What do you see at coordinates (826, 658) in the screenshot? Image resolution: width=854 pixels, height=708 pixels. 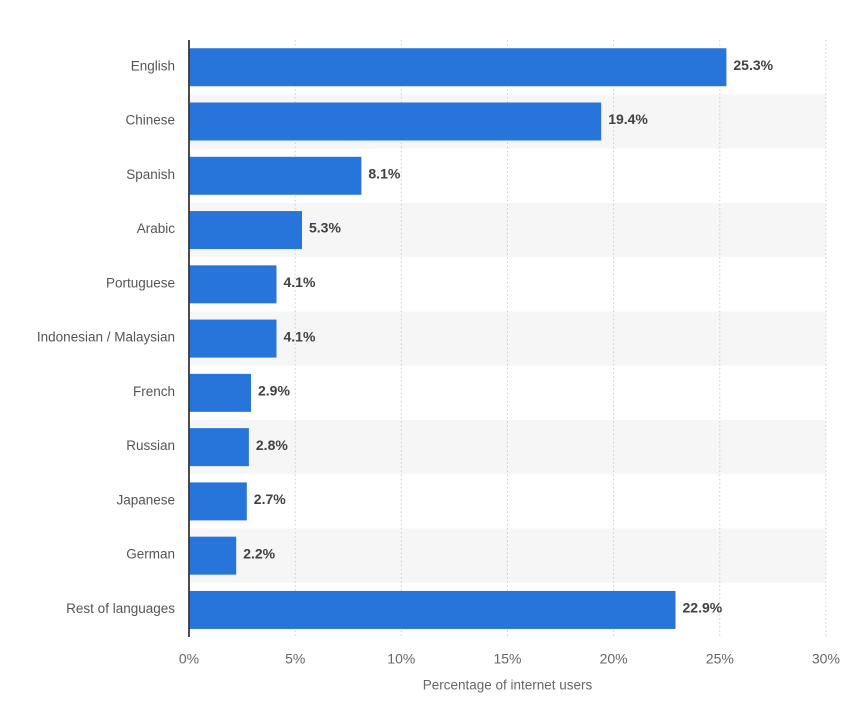 I see `svg-text: 30%` at bounding box center [826, 658].